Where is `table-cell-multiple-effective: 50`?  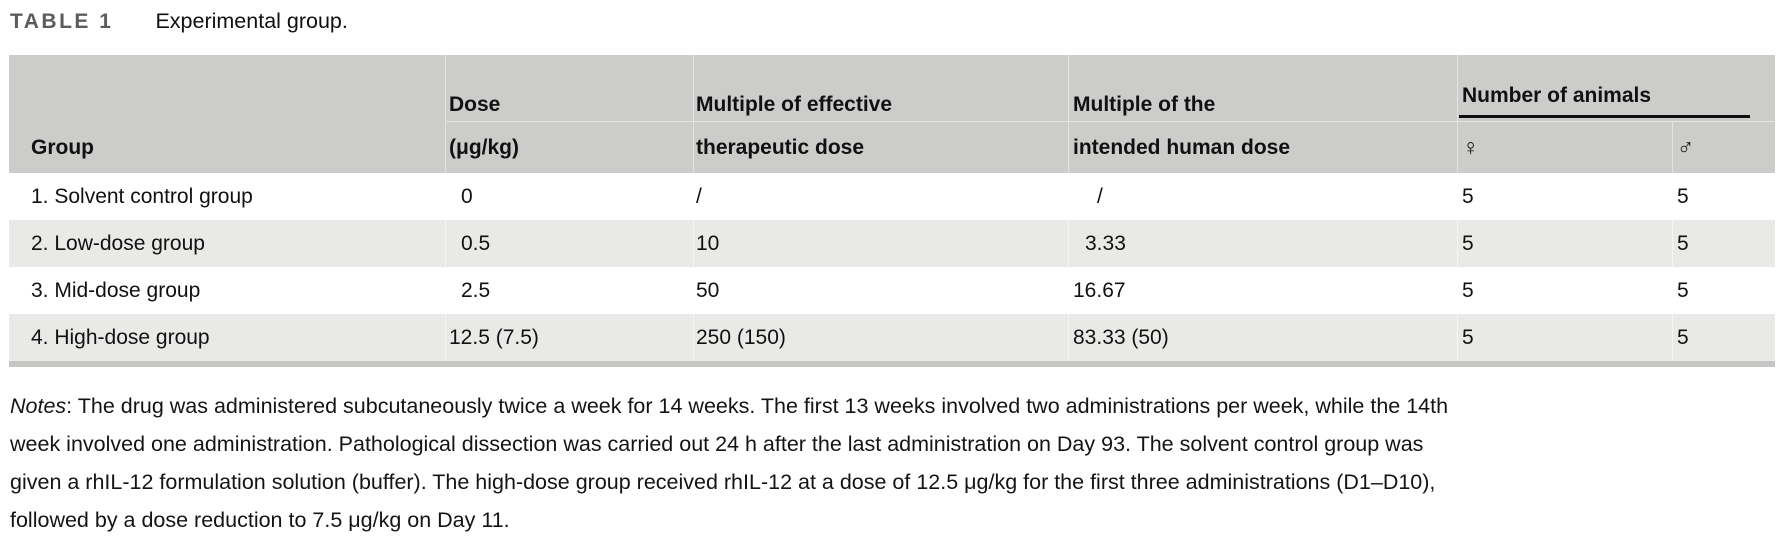 table-cell-multiple-effective: 50 is located at coordinates (708, 290).